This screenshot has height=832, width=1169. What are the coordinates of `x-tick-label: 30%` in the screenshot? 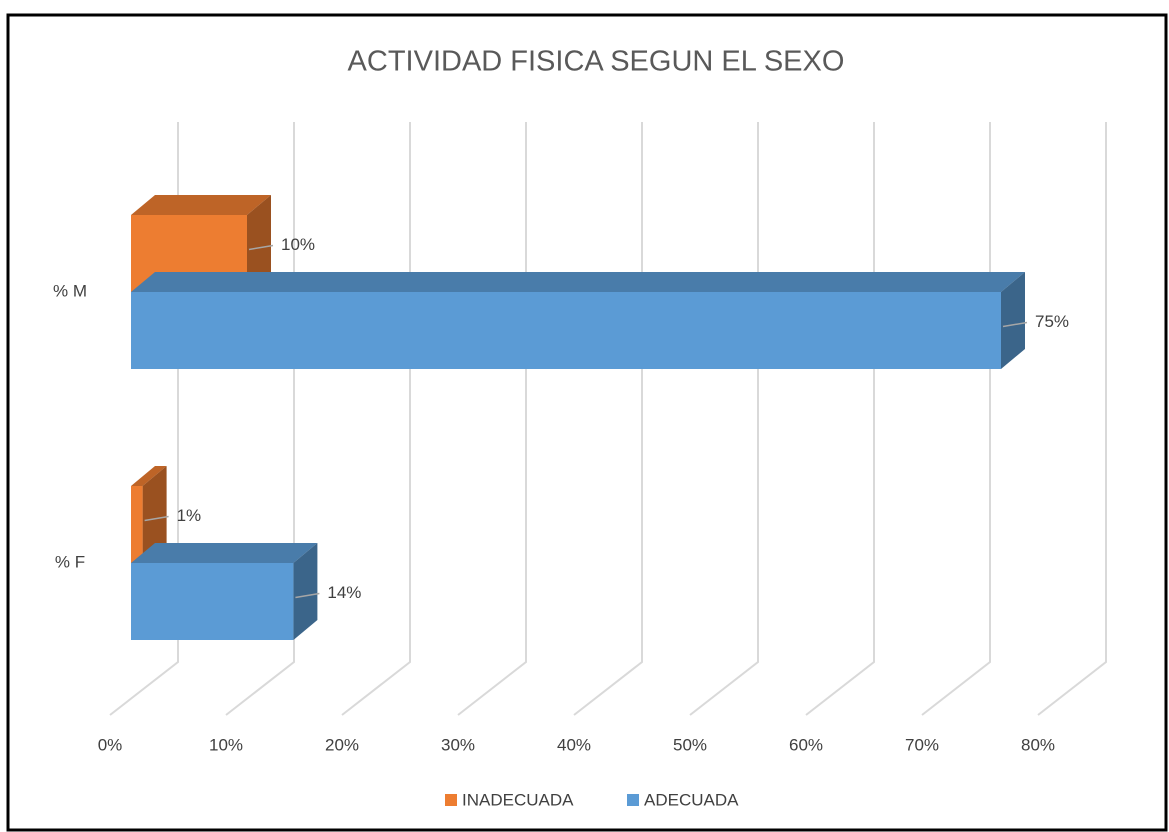 It's located at (458, 744).